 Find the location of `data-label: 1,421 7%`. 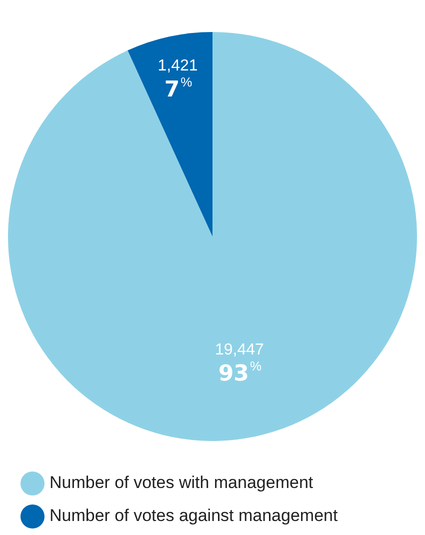

data-label: 1,421 7% is located at coordinates (178, 80).